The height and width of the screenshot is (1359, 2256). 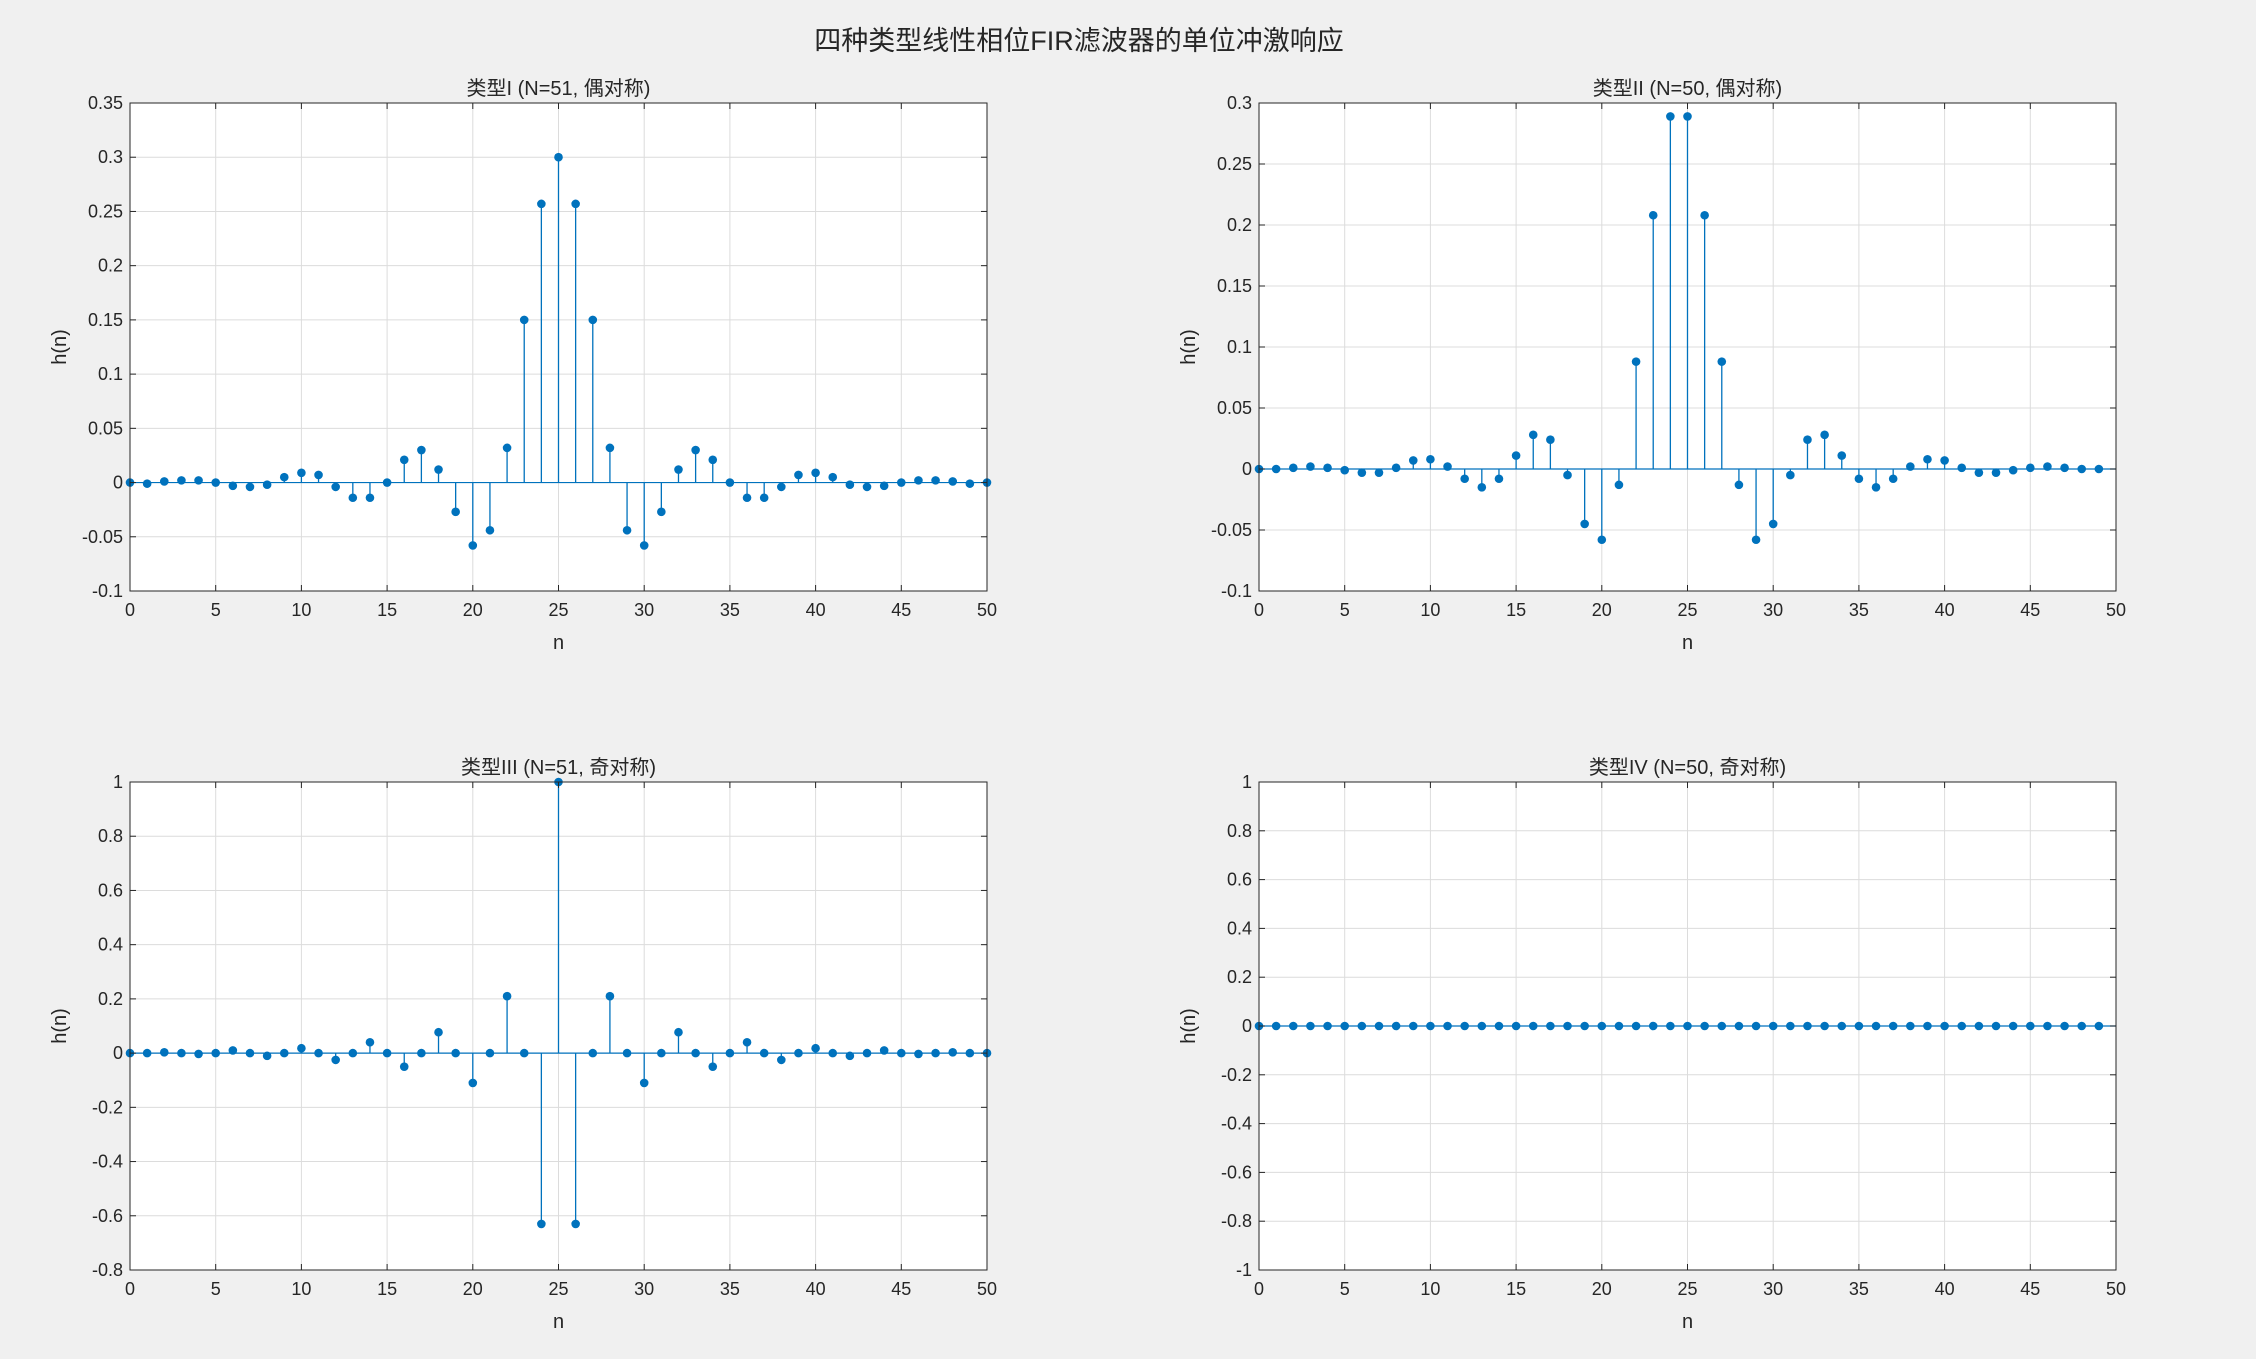 What do you see at coordinates (107, 1162) in the screenshot?
I see `y-tick-label: -0.4` at bounding box center [107, 1162].